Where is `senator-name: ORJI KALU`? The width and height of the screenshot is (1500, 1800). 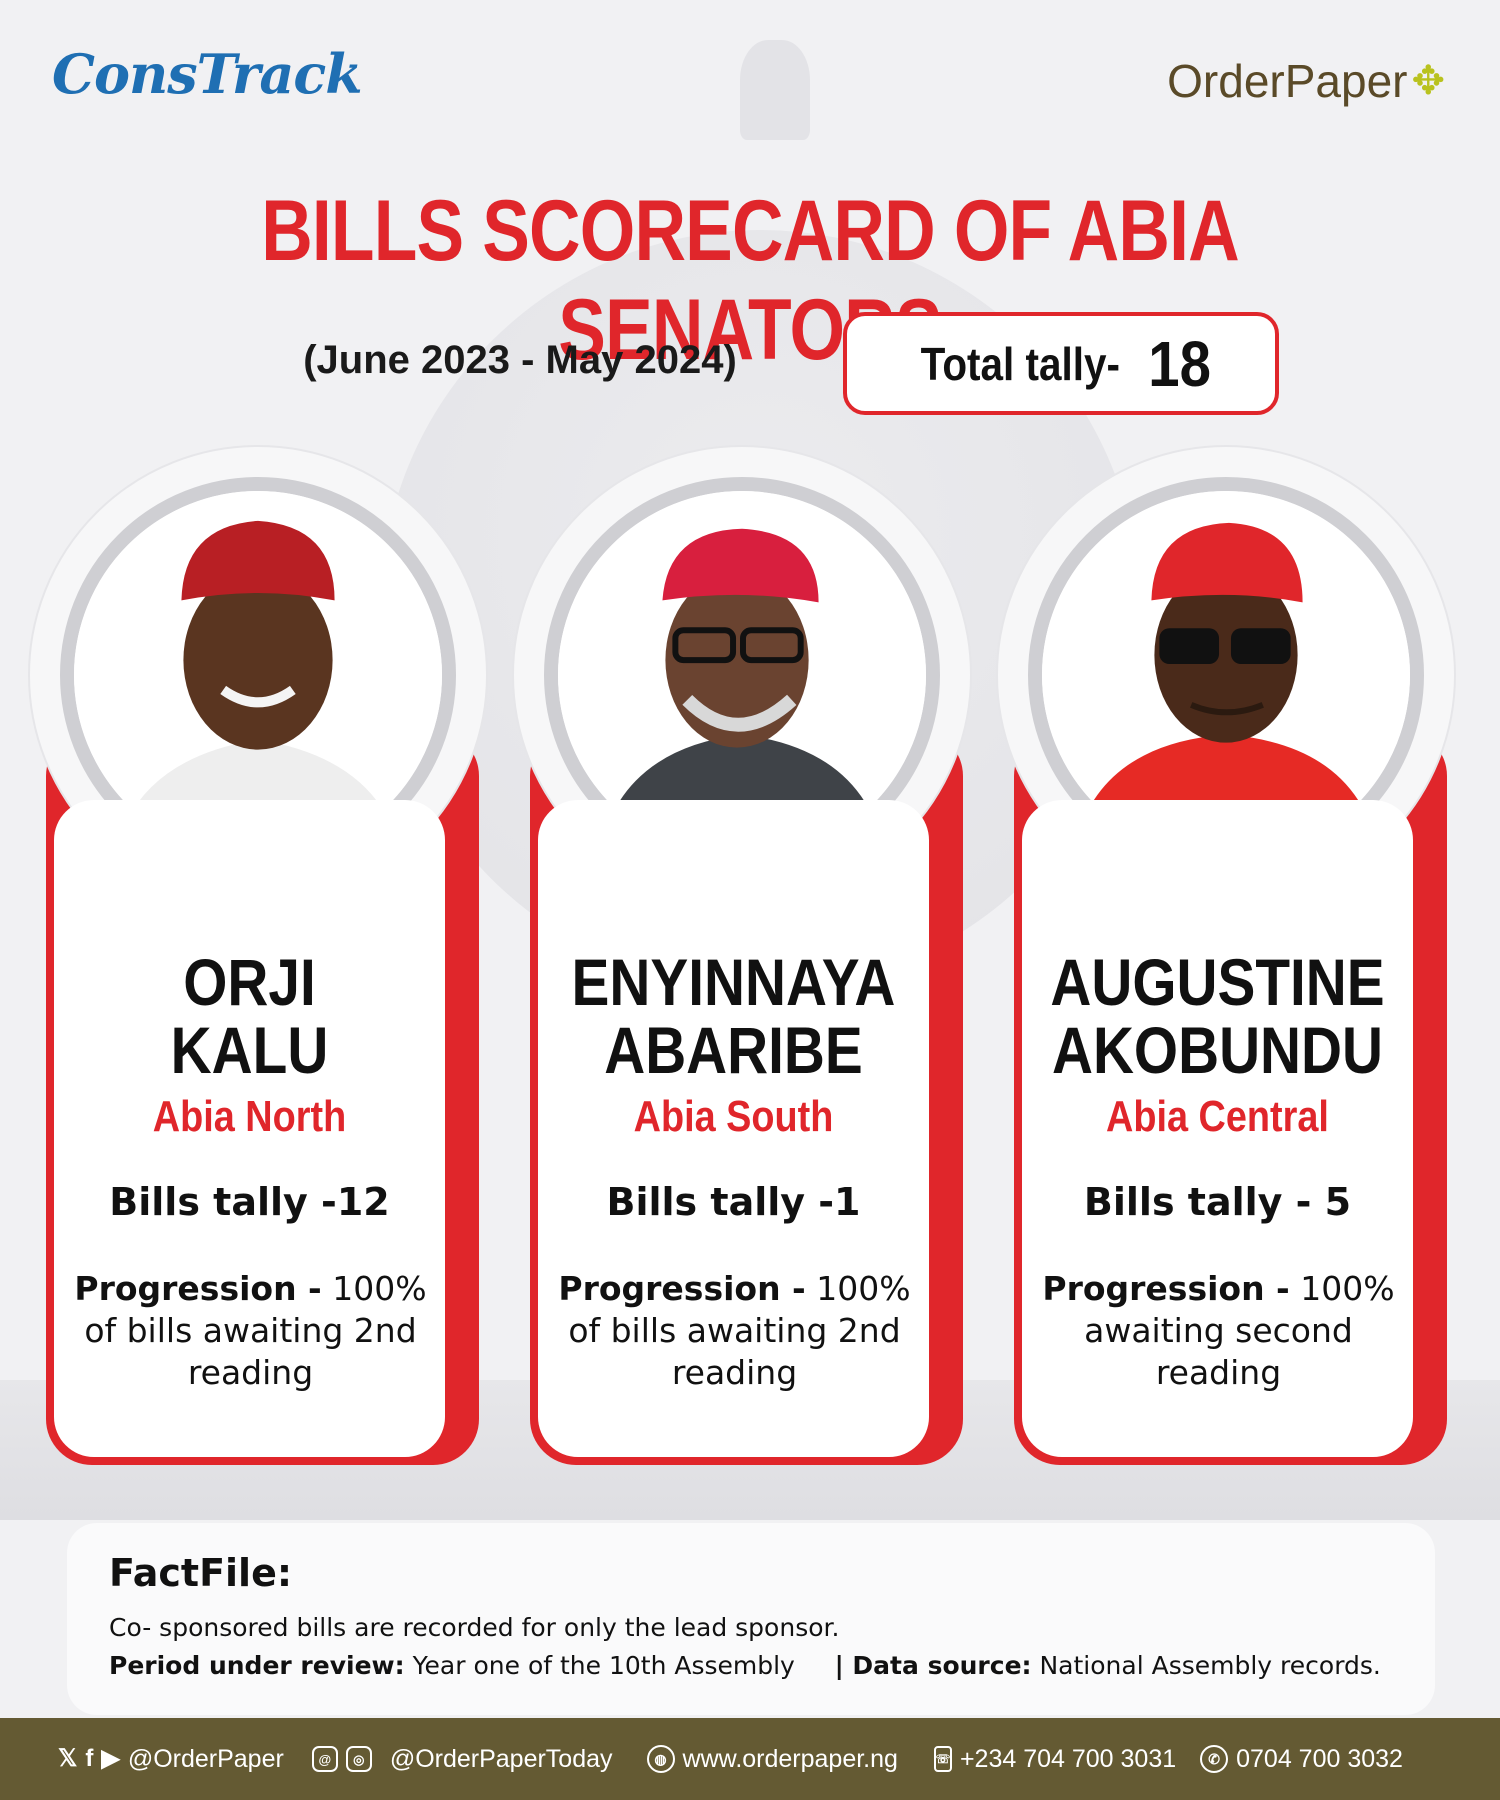 senator-name: ORJI KALU is located at coordinates (249, 1016).